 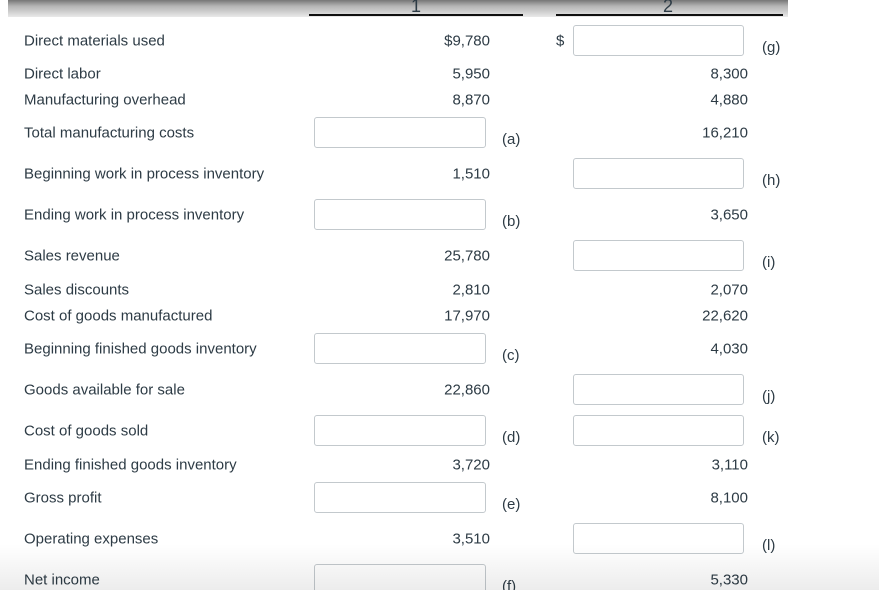 I want to click on table-row: Manufacturing overhead 8,870 4,880, so click(x=439, y=100).